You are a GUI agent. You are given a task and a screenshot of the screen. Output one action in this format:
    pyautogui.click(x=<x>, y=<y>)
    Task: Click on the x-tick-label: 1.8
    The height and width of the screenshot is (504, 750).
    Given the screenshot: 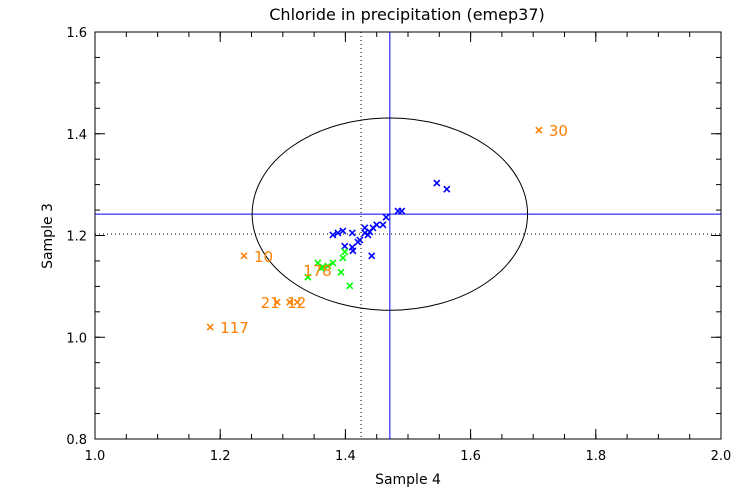 What is the action you would take?
    pyautogui.click(x=595, y=456)
    